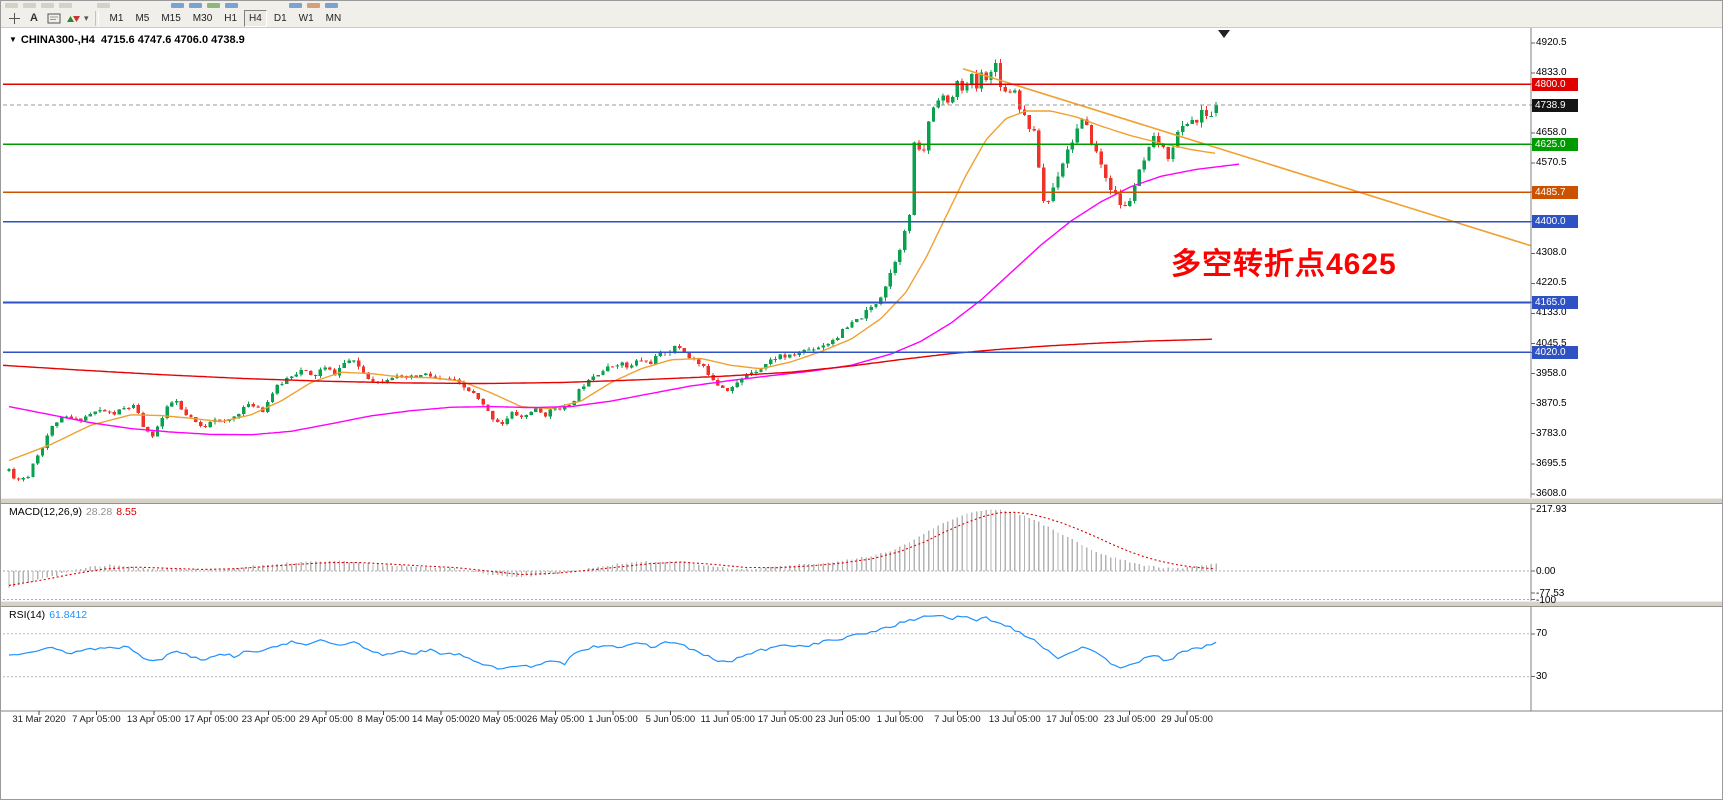 This screenshot has width=1723, height=800. What do you see at coordinates (1542, 633) in the screenshot?
I see `rsi-scale-label: 70` at bounding box center [1542, 633].